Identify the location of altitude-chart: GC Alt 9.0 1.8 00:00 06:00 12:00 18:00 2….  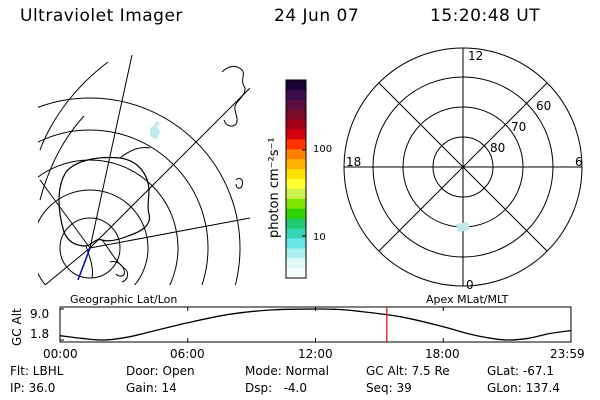
(297, 333).